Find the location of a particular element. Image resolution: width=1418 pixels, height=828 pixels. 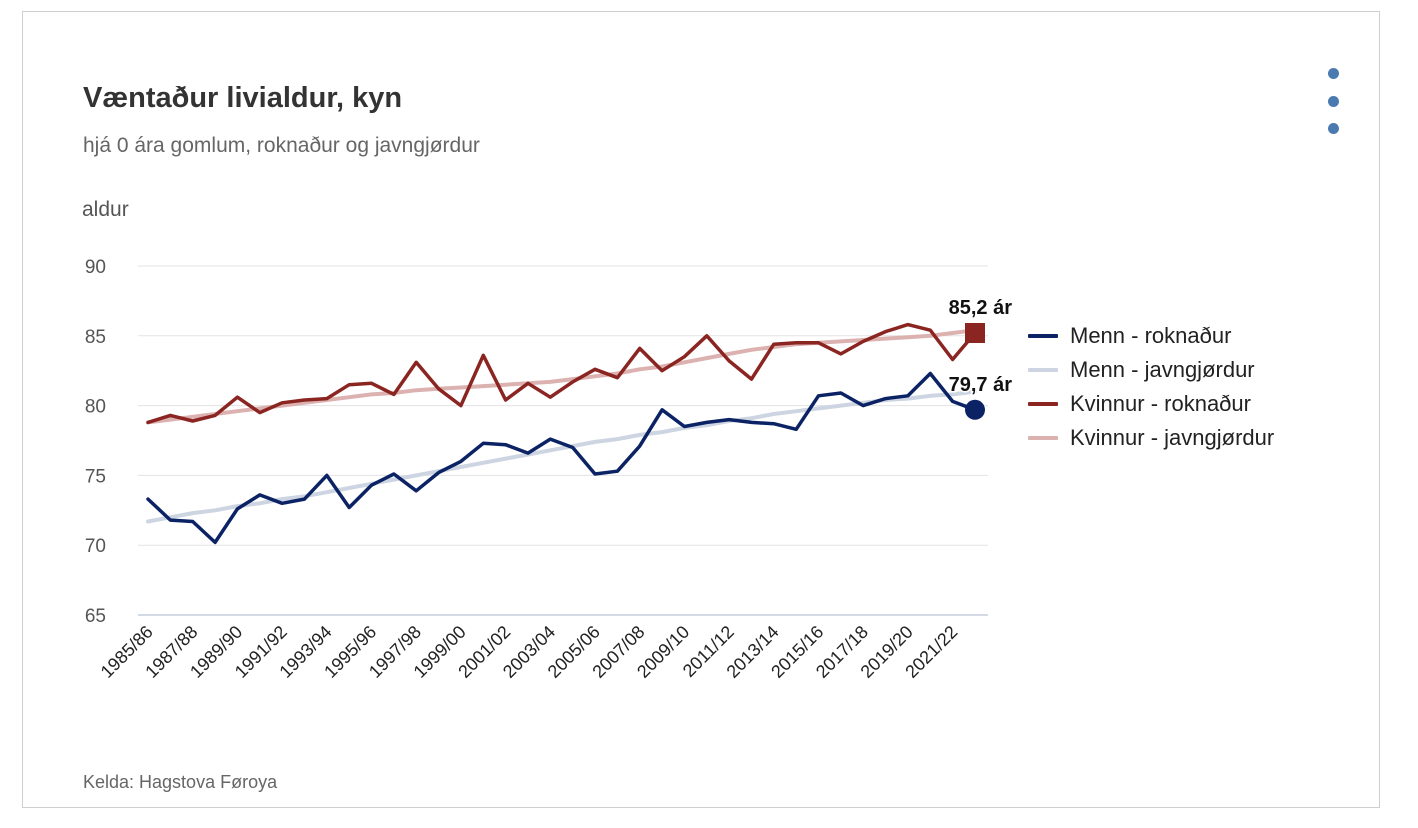

annotations: 85,2 ár 79,7 ár is located at coordinates (980, 358).